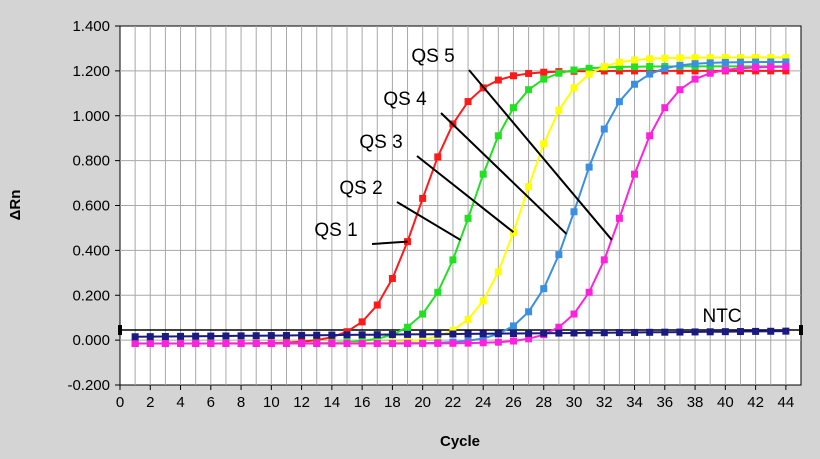  What do you see at coordinates (362, 402) in the screenshot?
I see `x-tick-label: 16` at bounding box center [362, 402].